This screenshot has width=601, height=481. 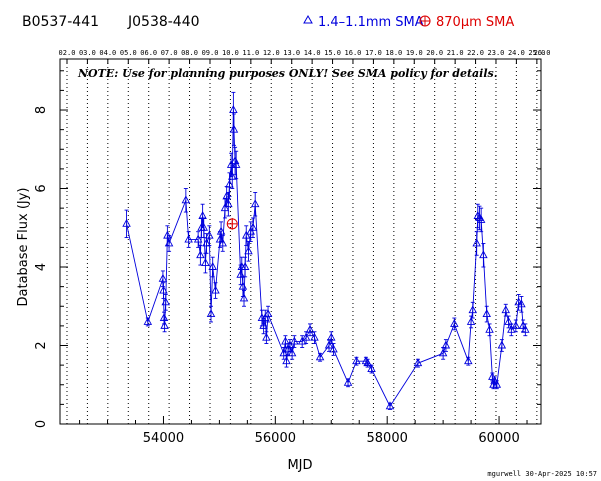 I want to click on year-label: 06.0, so click(x=148, y=53).